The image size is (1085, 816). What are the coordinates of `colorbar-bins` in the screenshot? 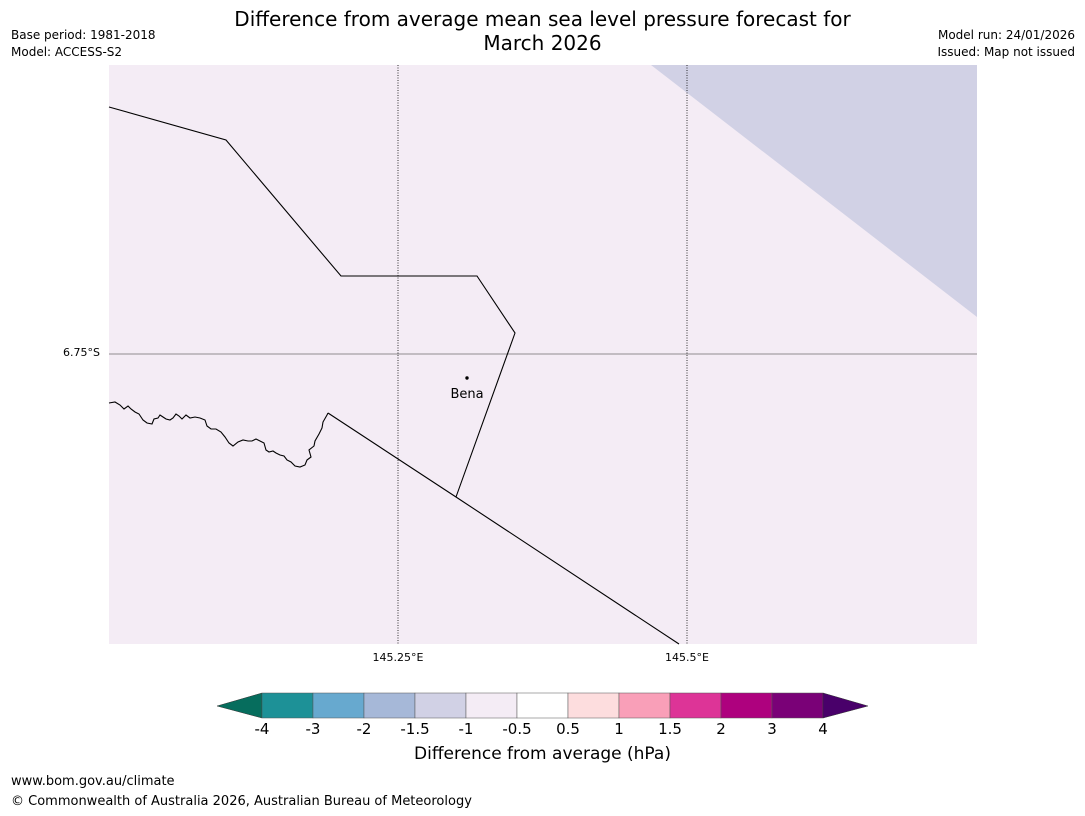 It's located at (542, 705).